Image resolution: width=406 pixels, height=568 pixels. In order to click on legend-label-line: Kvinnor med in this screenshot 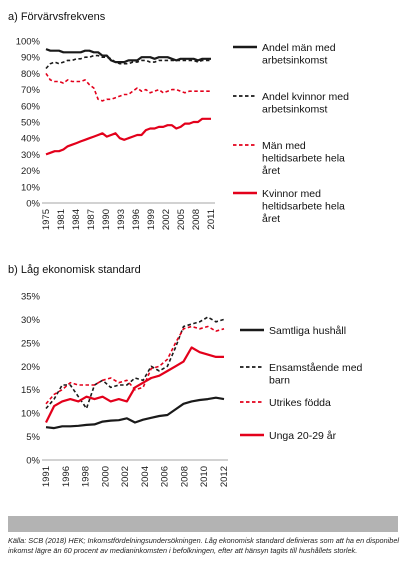, I will do `click(291, 194)`.